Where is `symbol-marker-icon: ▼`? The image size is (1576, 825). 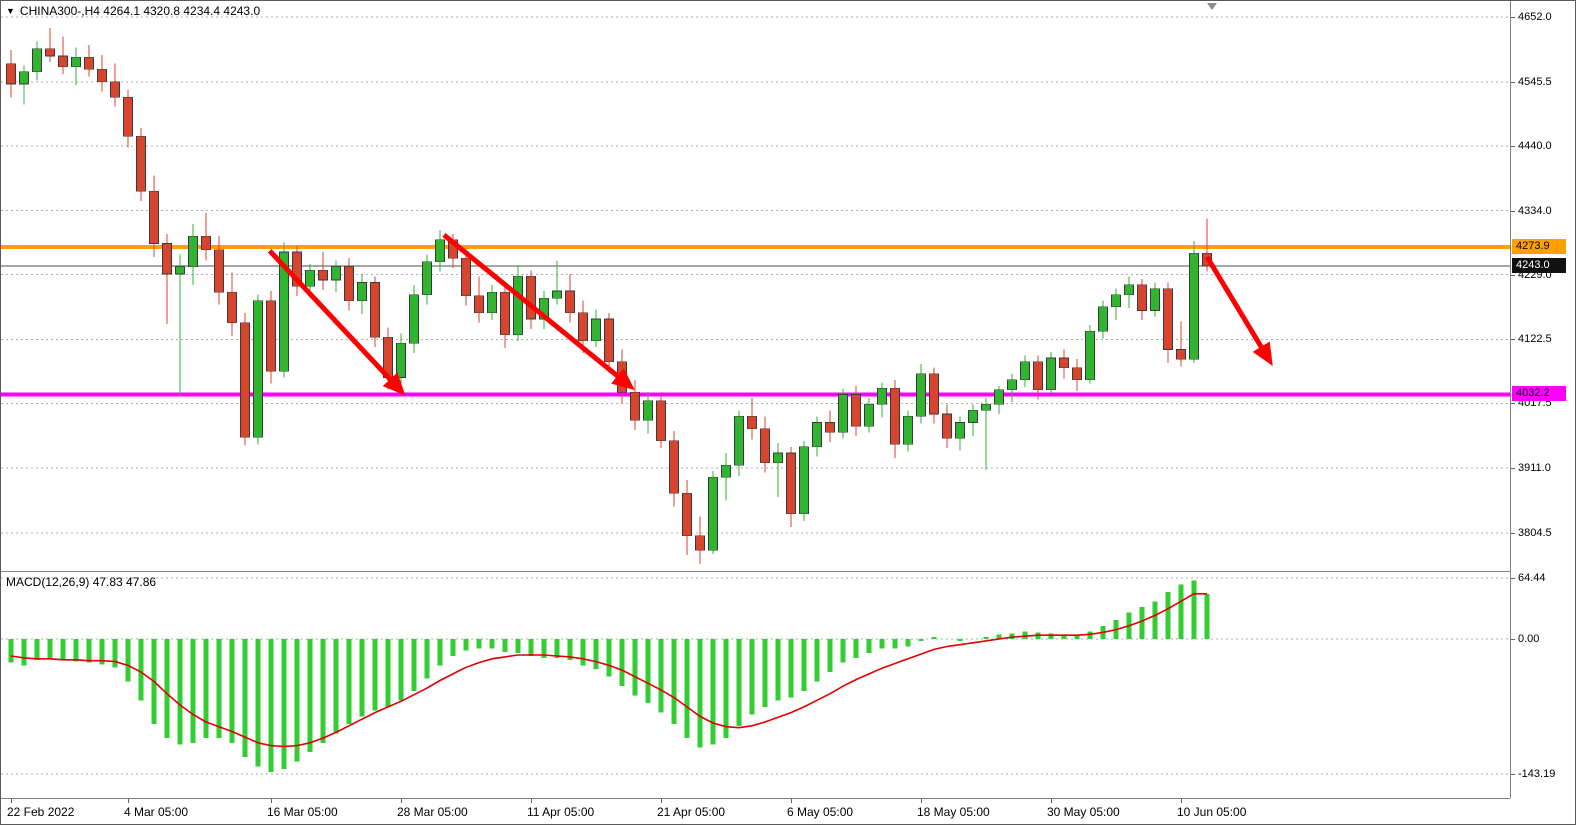
symbol-marker-icon: ▼ is located at coordinates (10, 10).